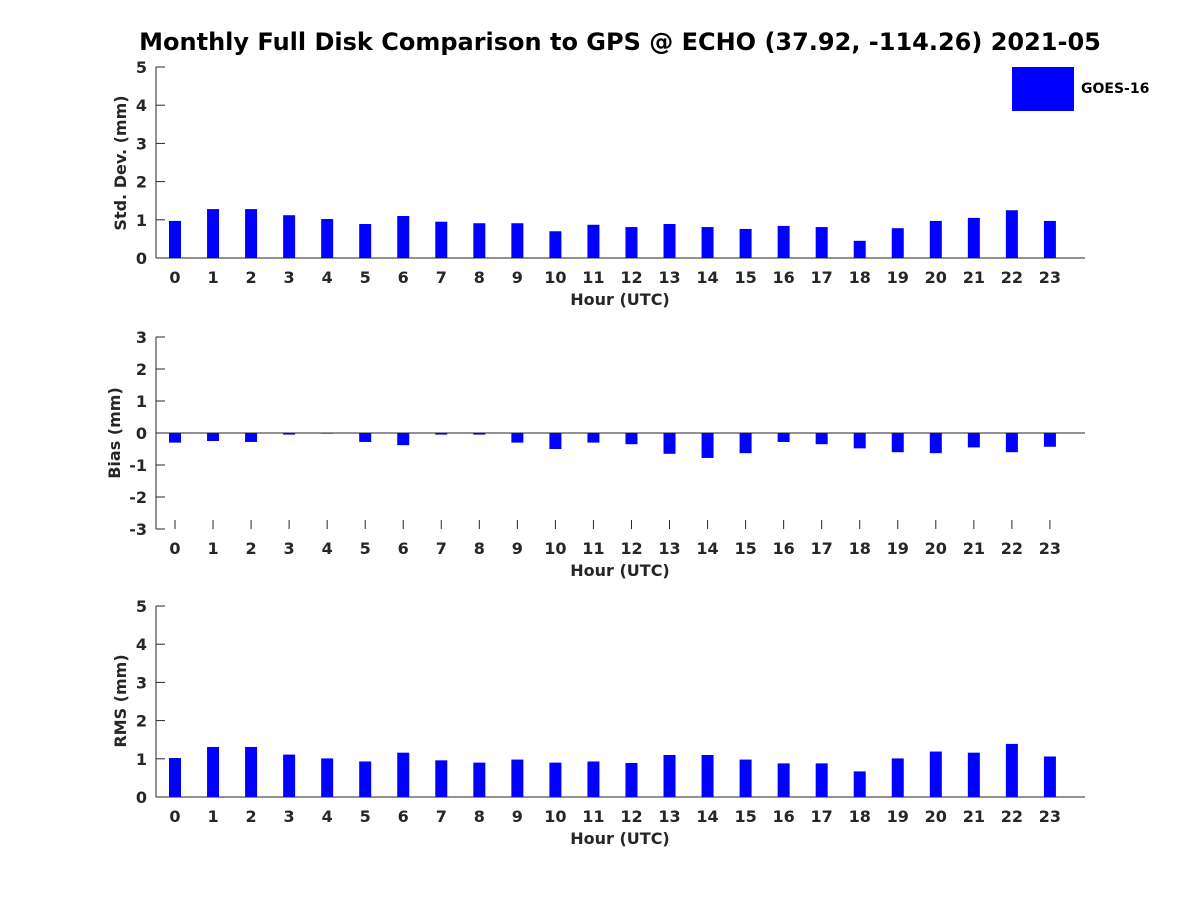 This screenshot has height=900, width=1200. Describe the element at coordinates (138, 465) in the screenshot. I see `y-tick-label: -1` at that location.